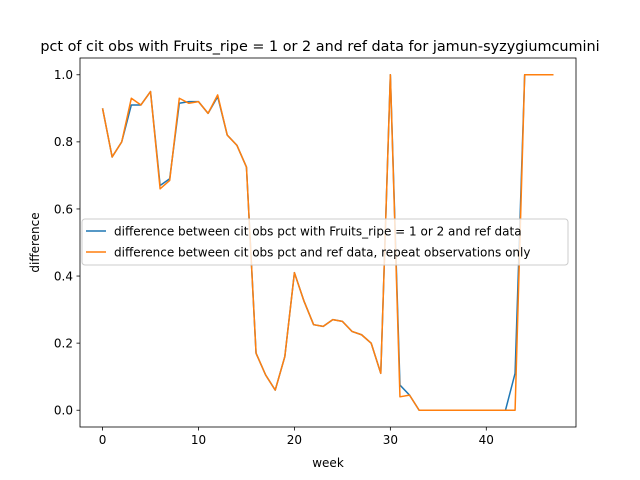 The width and height of the screenshot is (640, 480). What do you see at coordinates (486, 440) in the screenshot?
I see `x-tick-label: 40` at bounding box center [486, 440].